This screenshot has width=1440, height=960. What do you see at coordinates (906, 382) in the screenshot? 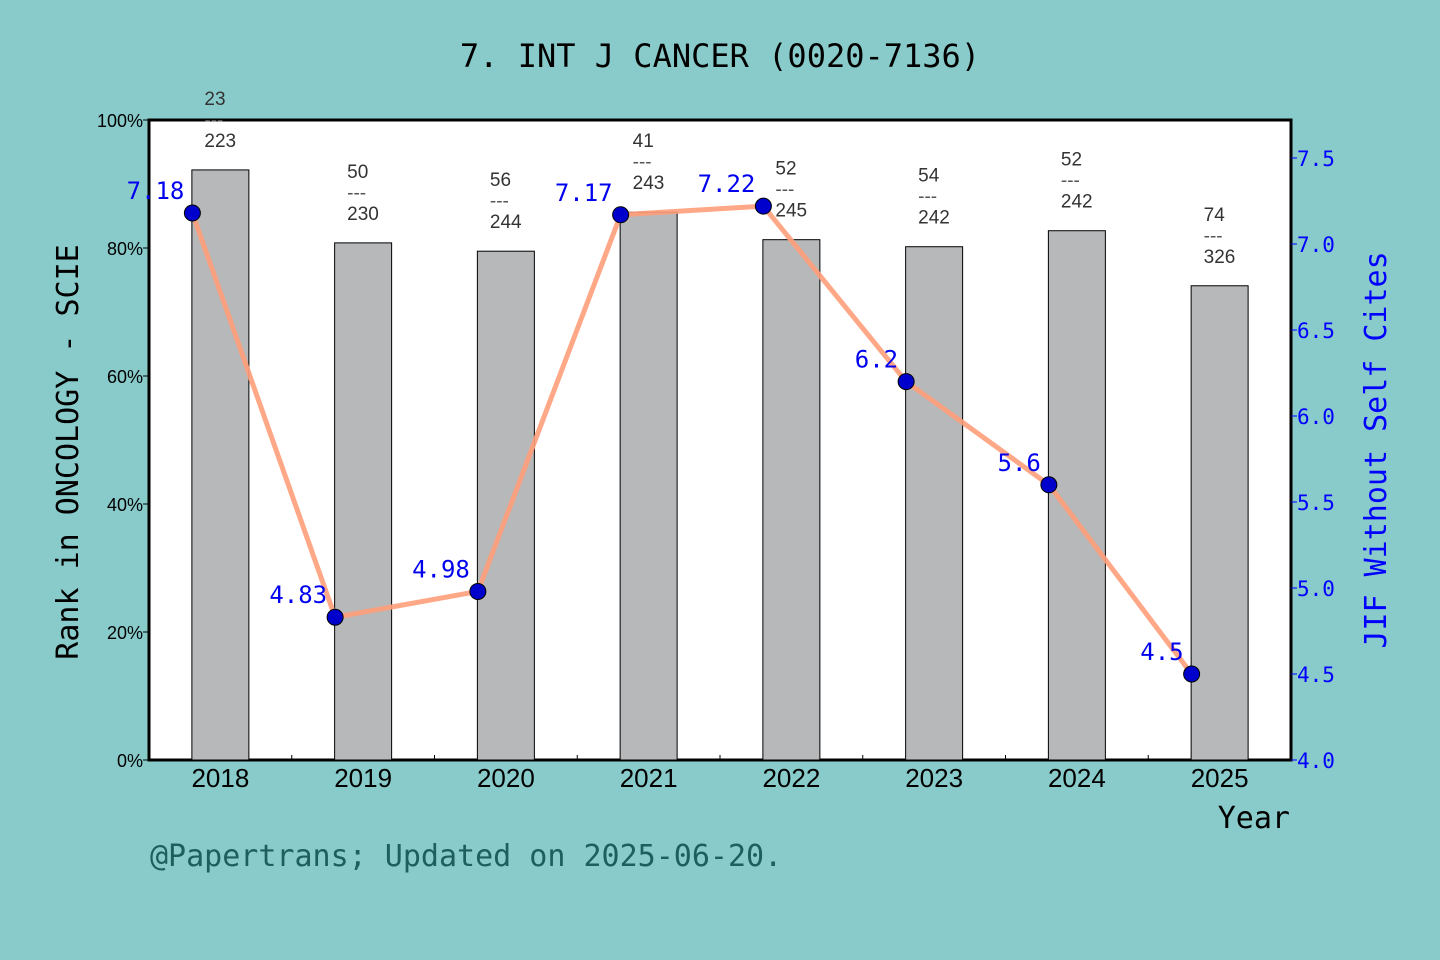
I see `jif-marker-2023` at bounding box center [906, 382].